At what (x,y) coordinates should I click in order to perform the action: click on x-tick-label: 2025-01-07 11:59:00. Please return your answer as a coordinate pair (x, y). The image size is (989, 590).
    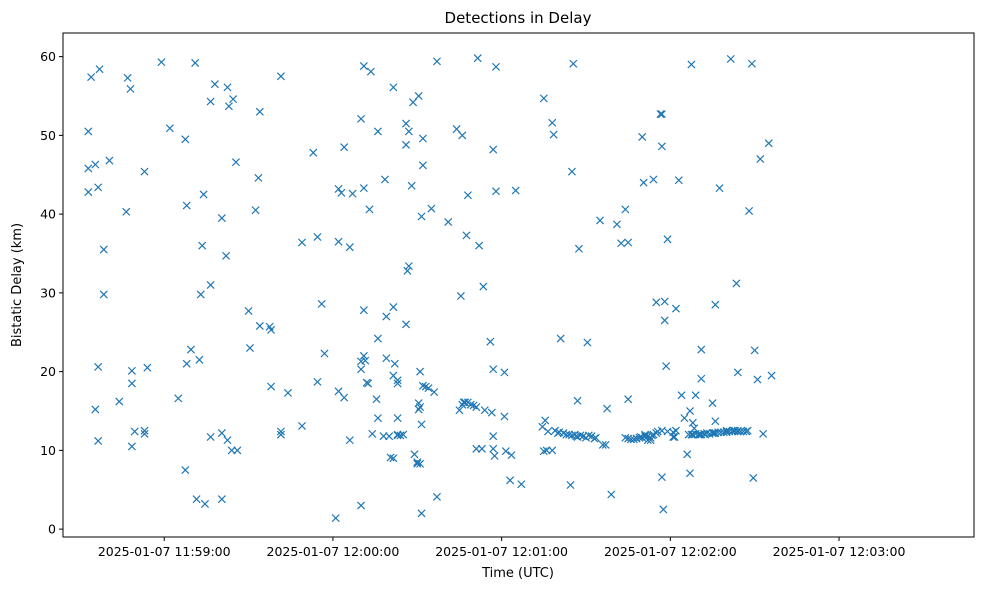
    Looking at the image, I should click on (164, 551).